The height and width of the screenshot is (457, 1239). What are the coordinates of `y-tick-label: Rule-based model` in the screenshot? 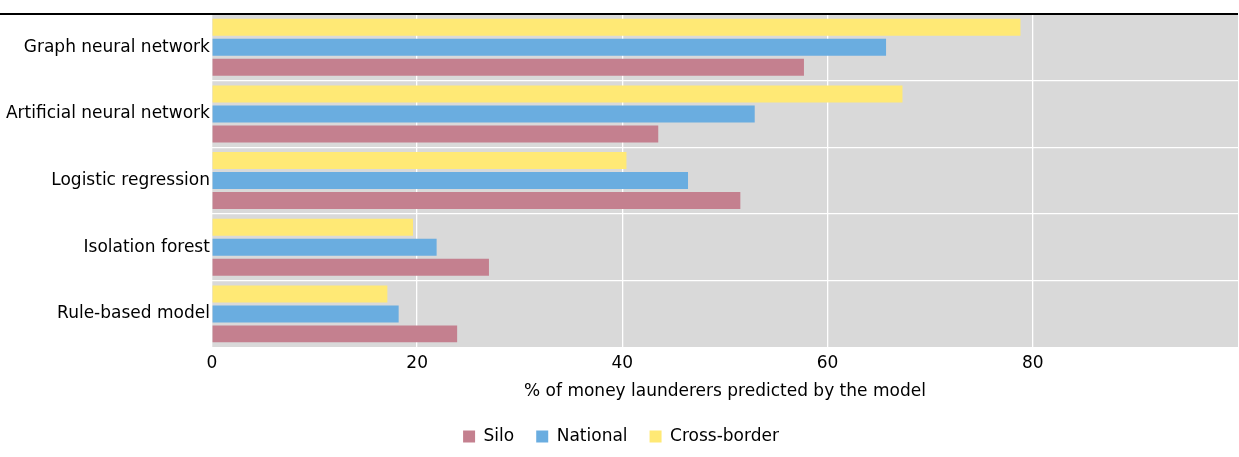 It's located at (133, 312).